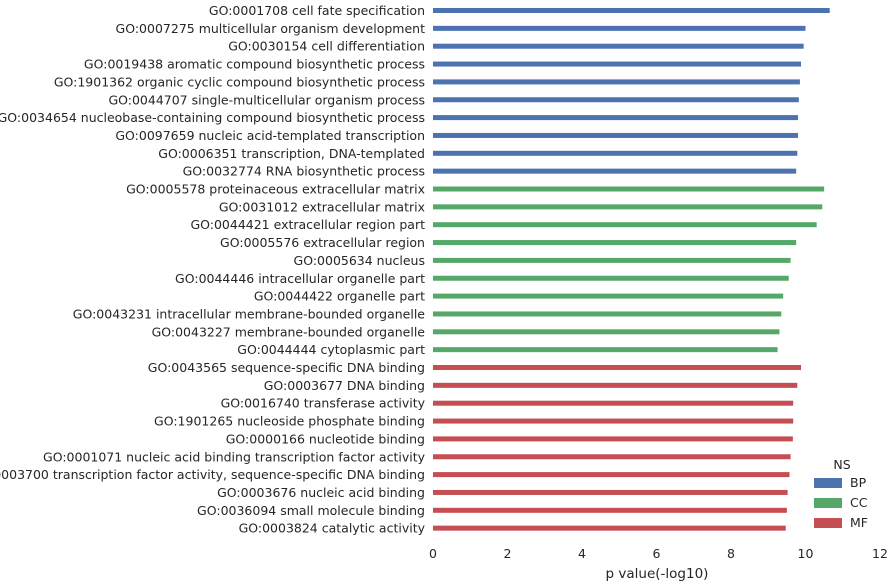 The image size is (894, 587). What do you see at coordinates (332, 528) in the screenshot?
I see `category-label: GO:0003824 catalytic activity` at bounding box center [332, 528].